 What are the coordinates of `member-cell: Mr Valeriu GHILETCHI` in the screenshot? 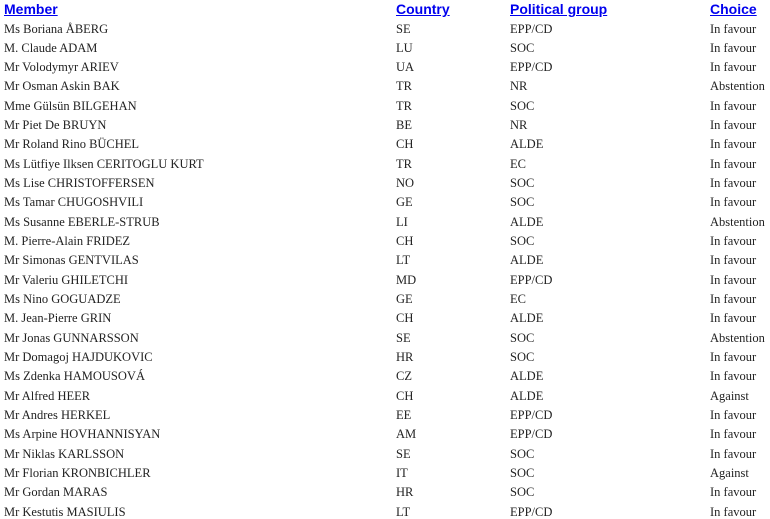 It's located at (66, 279).